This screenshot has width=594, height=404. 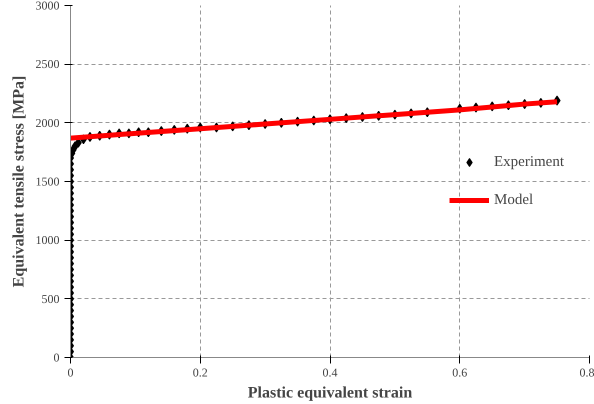 I want to click on y-tick-label: 1000, so click(x=48, y=240).